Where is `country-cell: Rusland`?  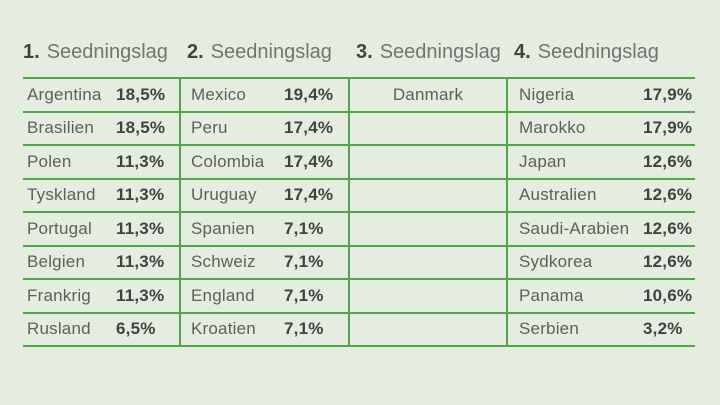 country-cell: Rusland is located at coordinates (59, 329).